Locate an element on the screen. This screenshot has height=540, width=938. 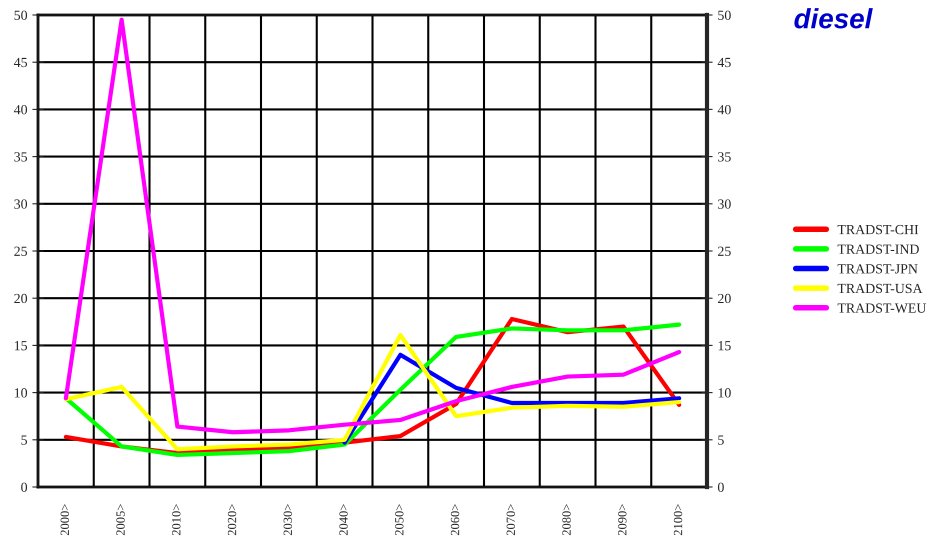
y2-tick-label: 10 is located at coordinates (724, 393).